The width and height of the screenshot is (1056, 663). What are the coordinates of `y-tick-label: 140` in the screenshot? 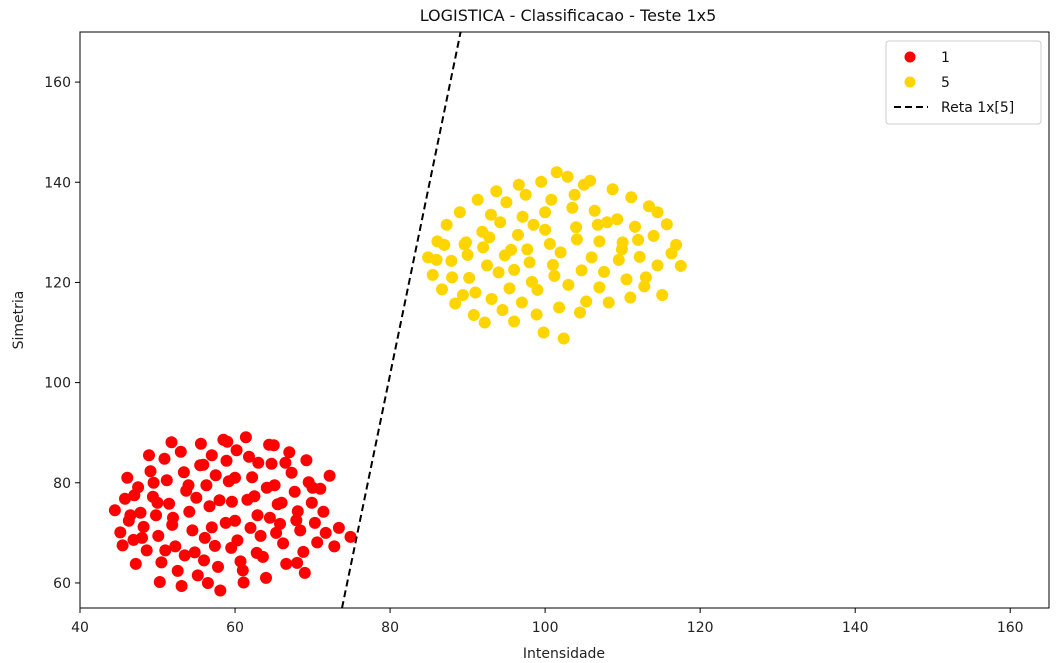 It's located at (57, 183).